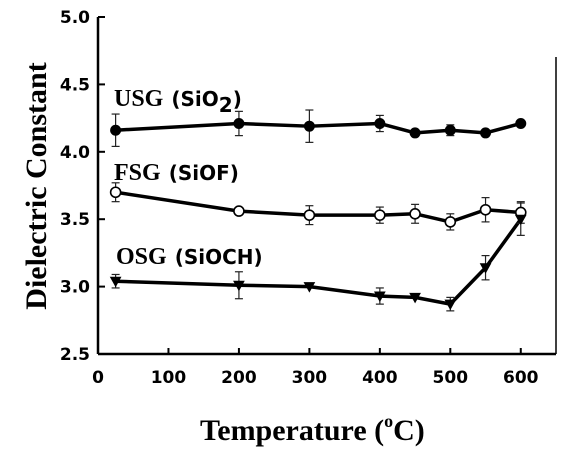 The width and height of the screenshot is (571, 452). I want to click on x-axis-title: Temperature (oC), so click(312, 429).